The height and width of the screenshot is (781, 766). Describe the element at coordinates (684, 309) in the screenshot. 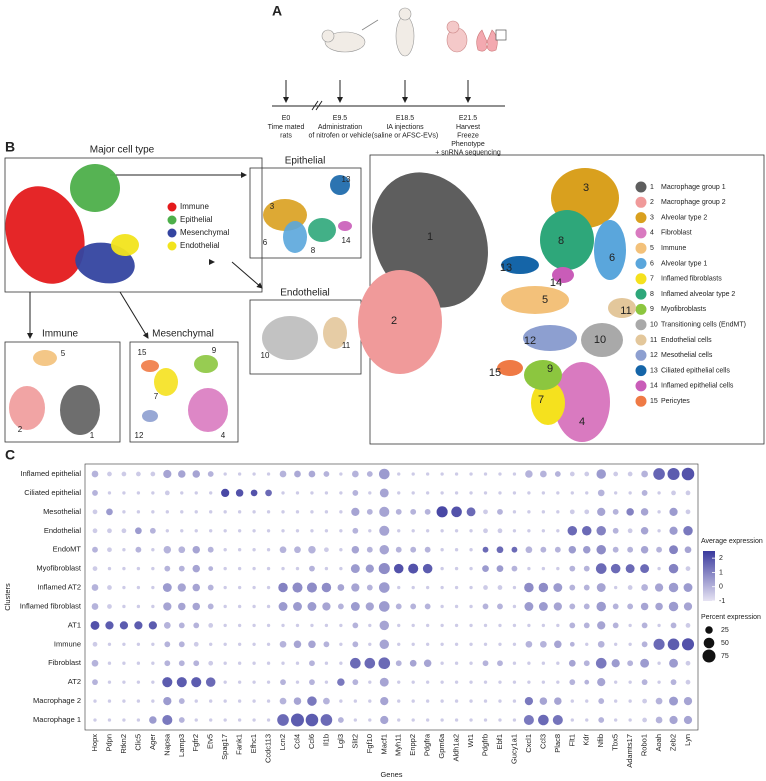

I see `legend-label: Myofibroblasts` at that location.